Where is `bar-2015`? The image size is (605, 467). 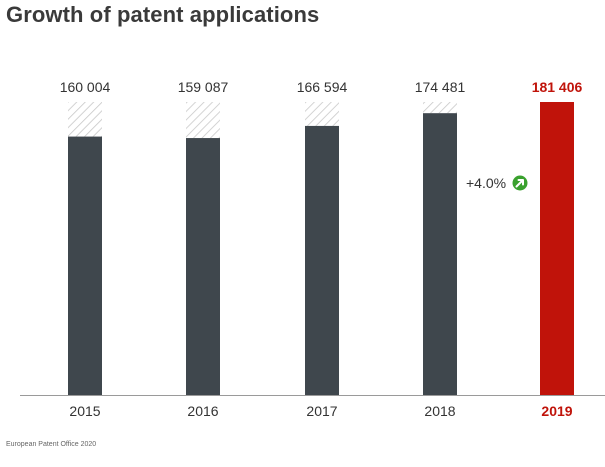 bar-2015 is located at coordinates (85, 265).